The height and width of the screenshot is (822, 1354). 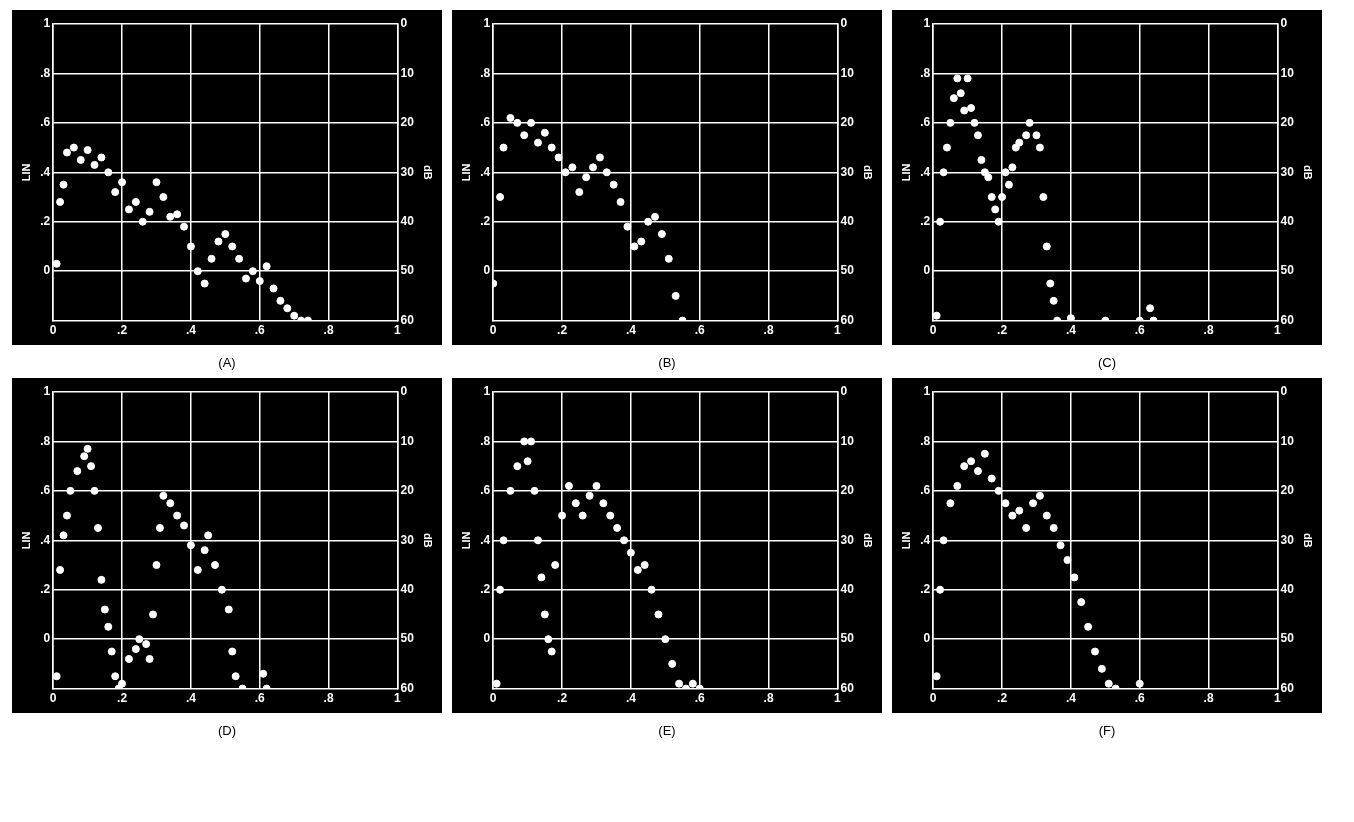 What do you see at coordinates (487, 638) in the screenshot?
I see `y-tick-label: 0` at bounding box center [487, 638].